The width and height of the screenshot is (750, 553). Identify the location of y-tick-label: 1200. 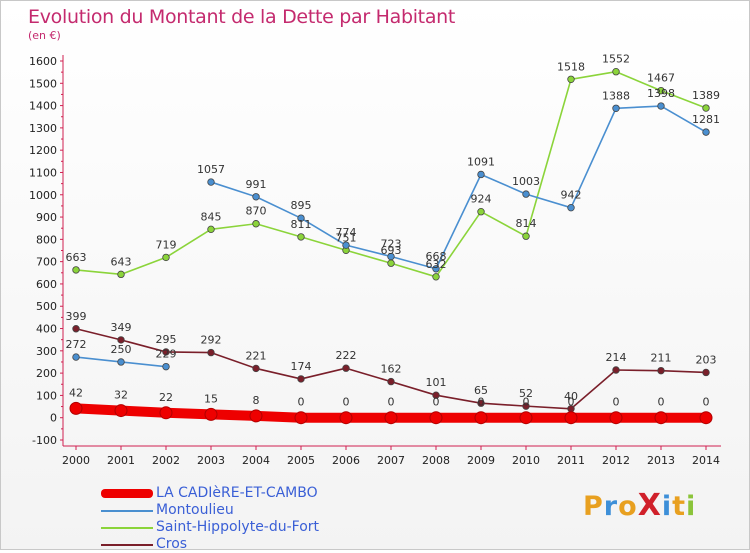
(43, 150).